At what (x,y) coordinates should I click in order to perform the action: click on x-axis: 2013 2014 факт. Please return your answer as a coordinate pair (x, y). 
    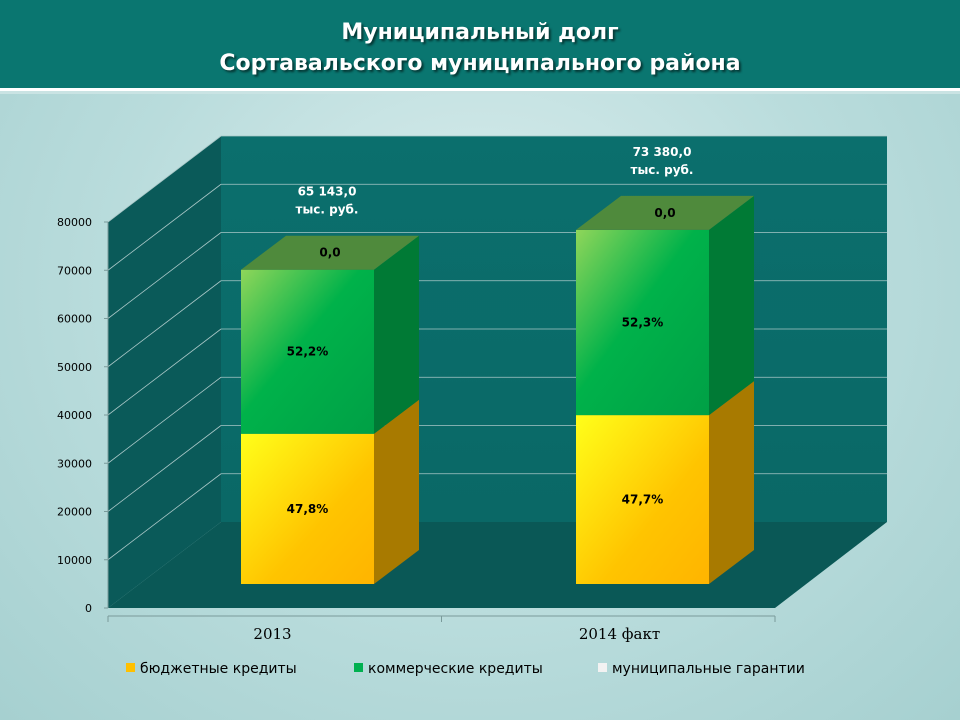
    Looking at the image, I should click on (456, 634).